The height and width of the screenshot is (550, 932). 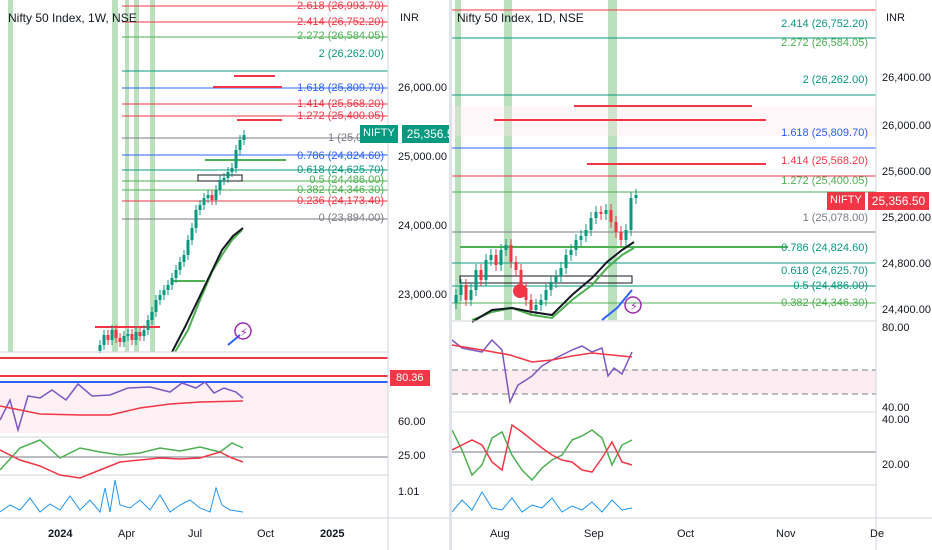 I want to click on candles-left, so click(x=172, y=243).